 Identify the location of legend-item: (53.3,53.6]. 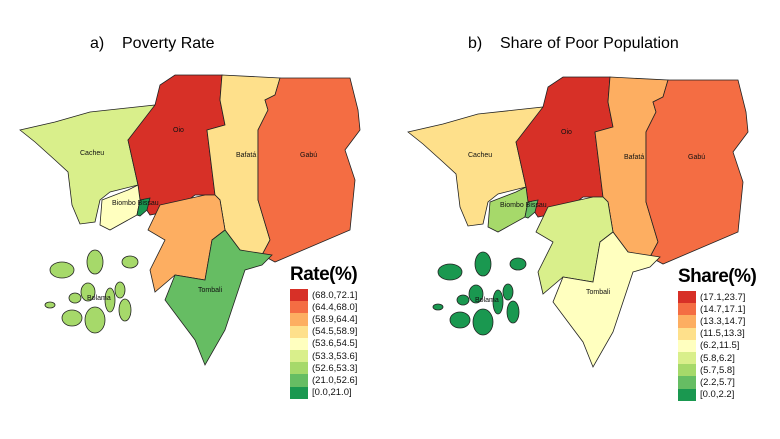
(324, 356).